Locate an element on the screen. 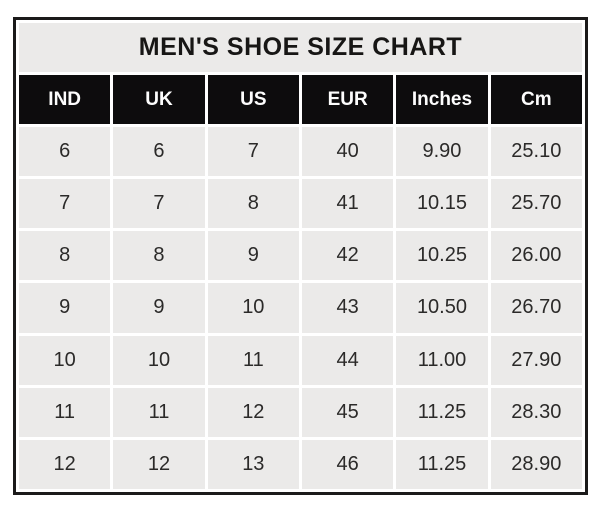 This screenshot has height=521, width=605. column-header-inches: Inches is located at coordinates (442, 99).